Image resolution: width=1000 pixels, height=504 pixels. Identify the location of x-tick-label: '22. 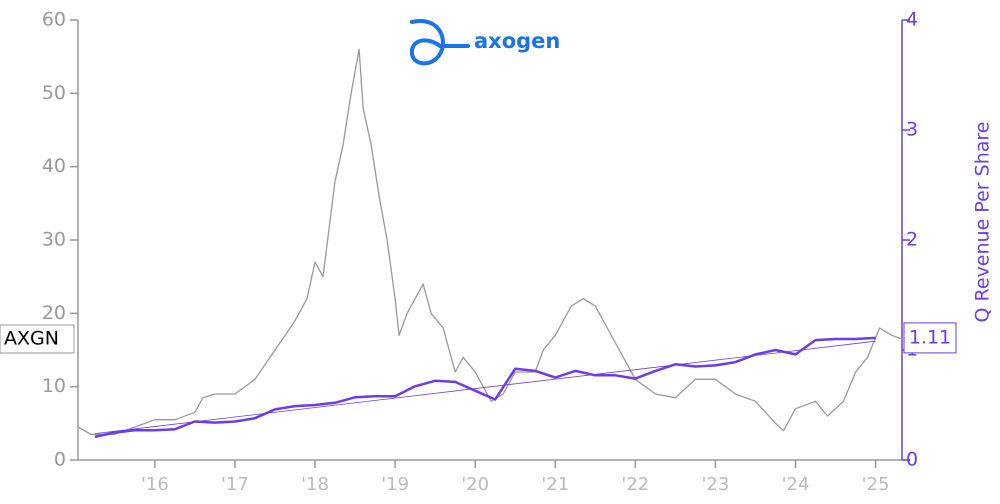
(635, 484).